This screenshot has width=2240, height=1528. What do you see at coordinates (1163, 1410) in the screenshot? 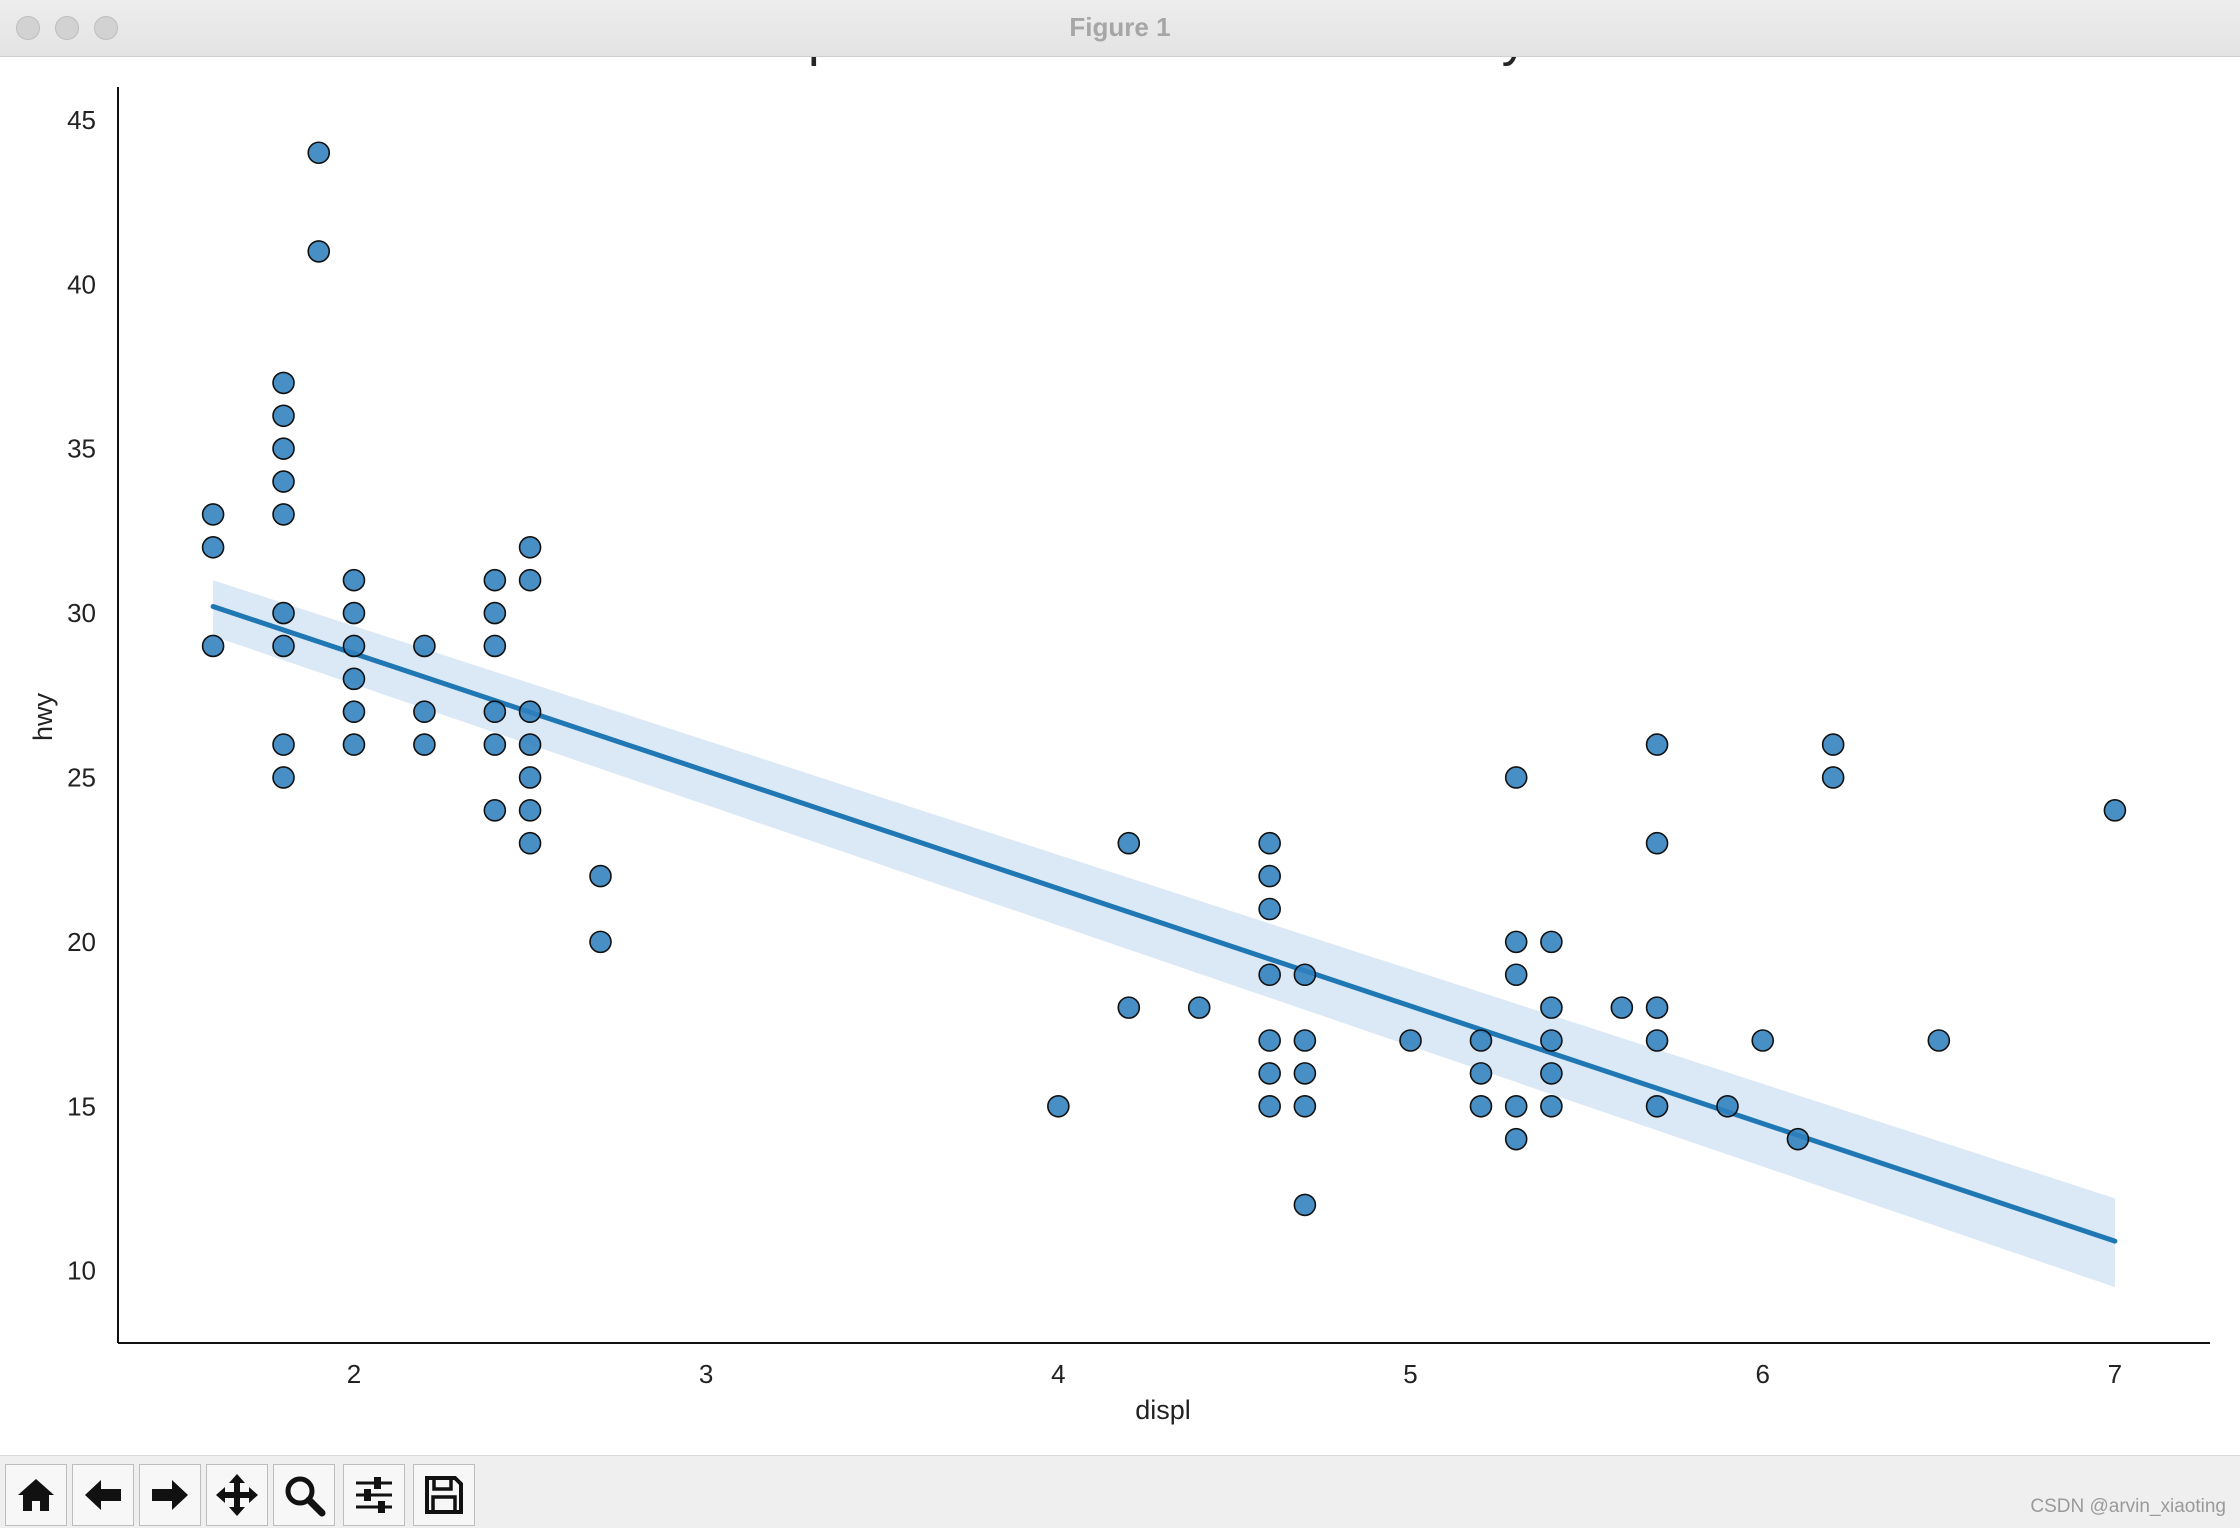
I see `x-axis-label: displ` at bounding box center [1163, 1410].